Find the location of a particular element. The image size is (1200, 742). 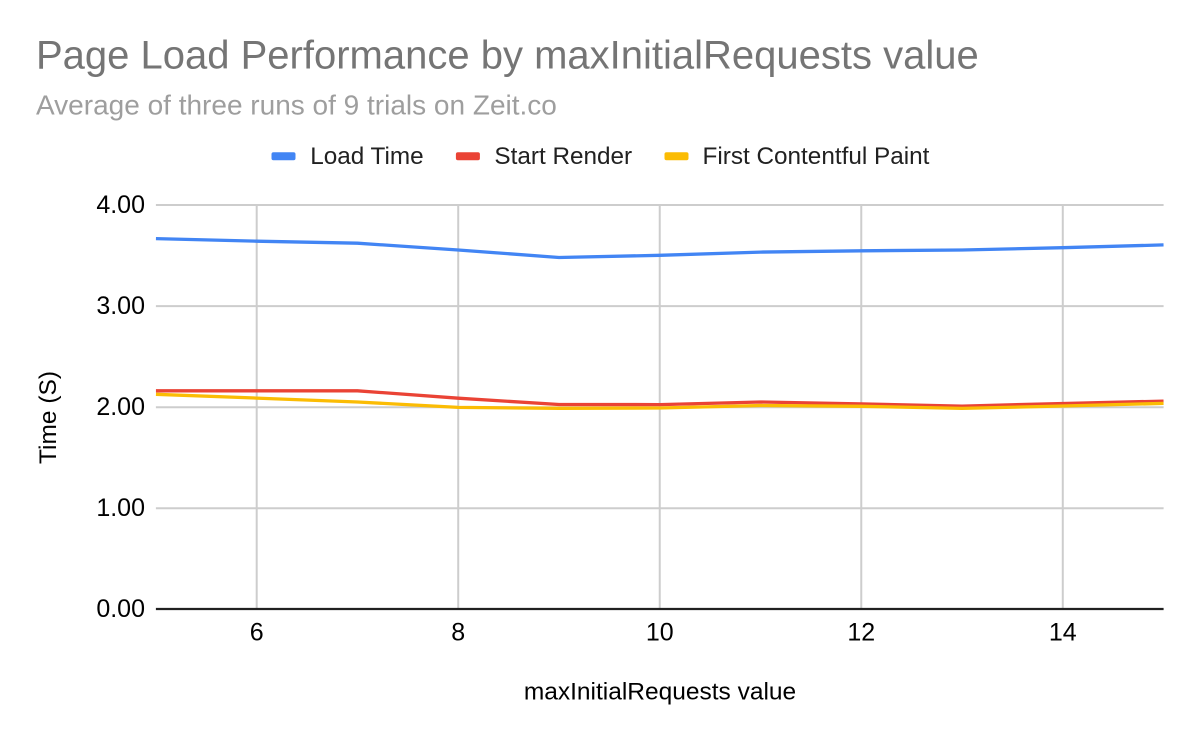

svg-text: 4.00 is located at coordinates (120, 205).